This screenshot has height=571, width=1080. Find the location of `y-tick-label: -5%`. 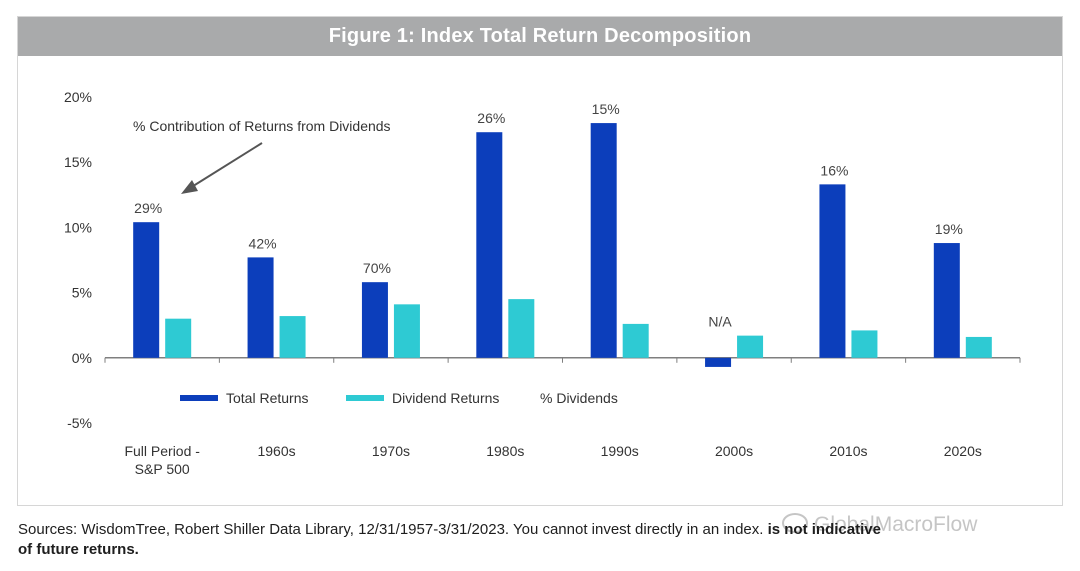

y-tick-label: -5% is located at coordinates (79, 423).